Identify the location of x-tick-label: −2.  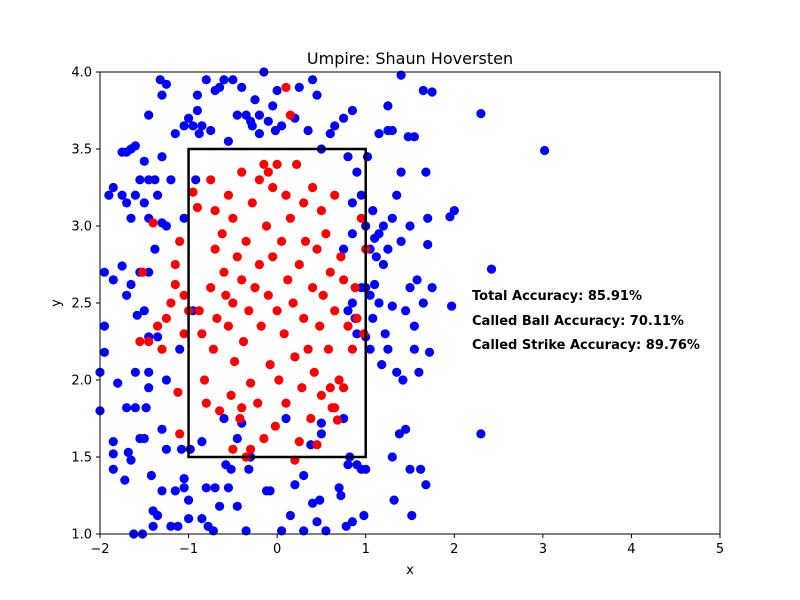
(99, 549).